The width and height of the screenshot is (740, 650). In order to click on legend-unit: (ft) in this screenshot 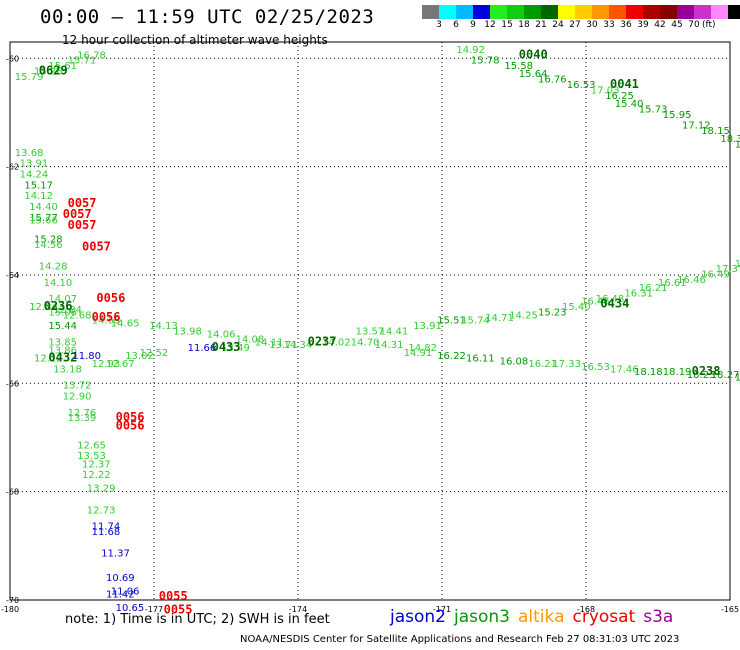, I will do `click(709, 25)`.